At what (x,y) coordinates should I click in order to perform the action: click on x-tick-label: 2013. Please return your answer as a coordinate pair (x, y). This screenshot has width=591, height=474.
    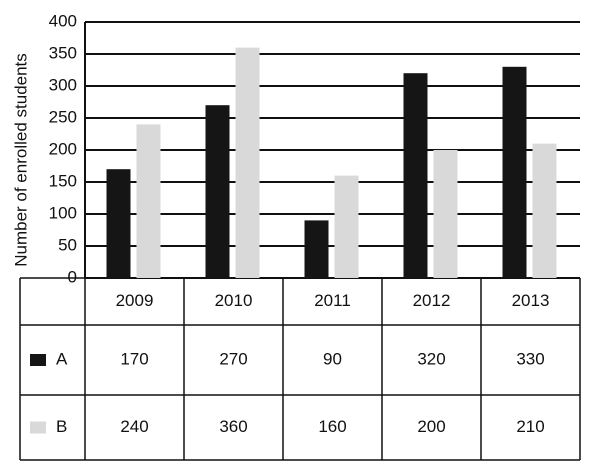
    Looking at the image, I should click on (531, 300).